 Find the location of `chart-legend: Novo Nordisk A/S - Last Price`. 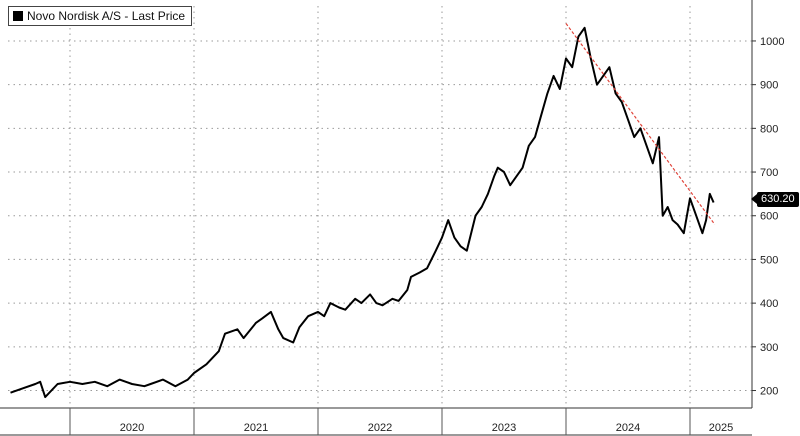

chart-legend: Novo Nordisk A/S - Last Price is located at coordinates (100, 16).